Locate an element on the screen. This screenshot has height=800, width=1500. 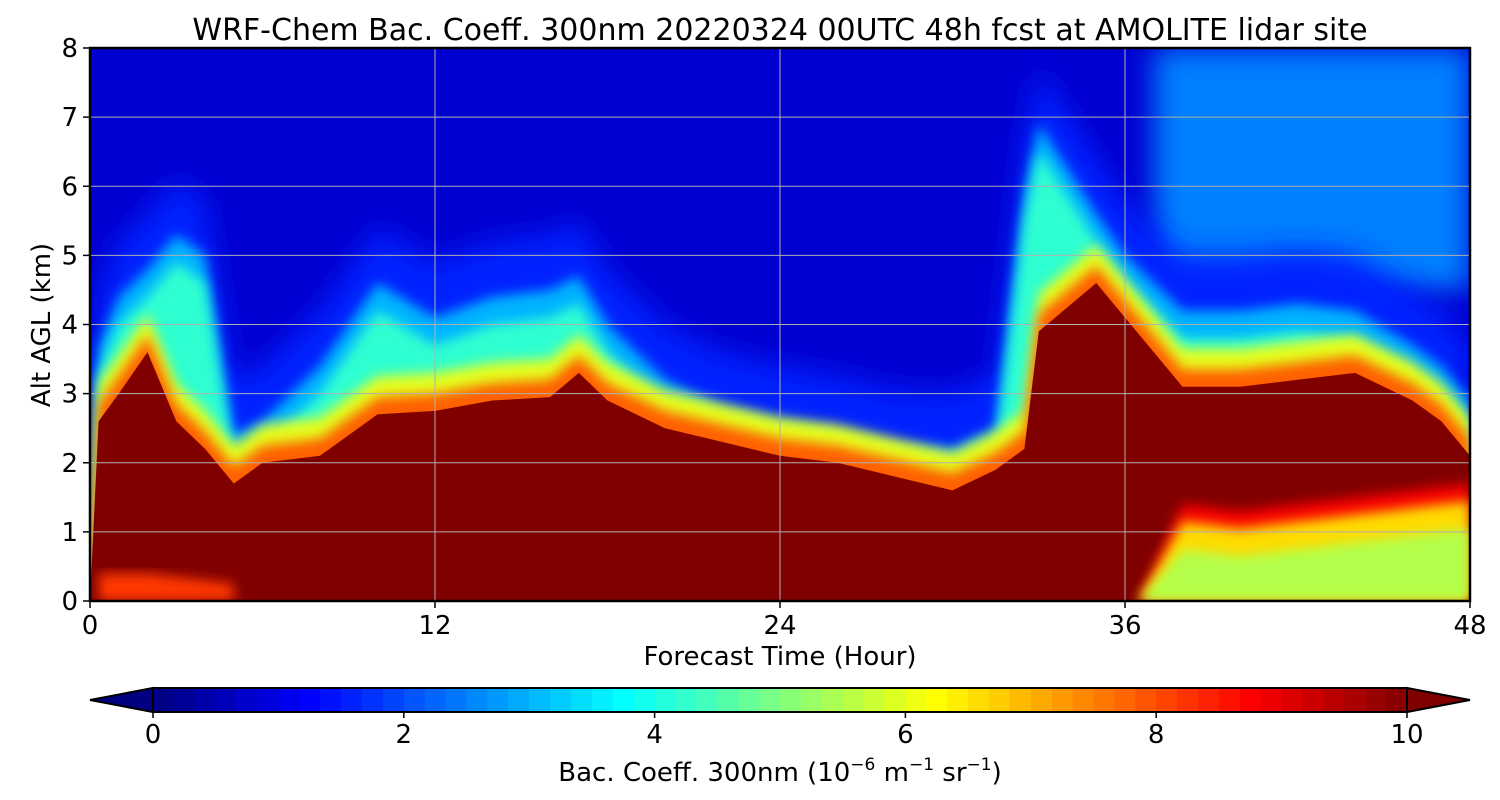
x-tick-label: 12 is located at coordinates (434, 626).